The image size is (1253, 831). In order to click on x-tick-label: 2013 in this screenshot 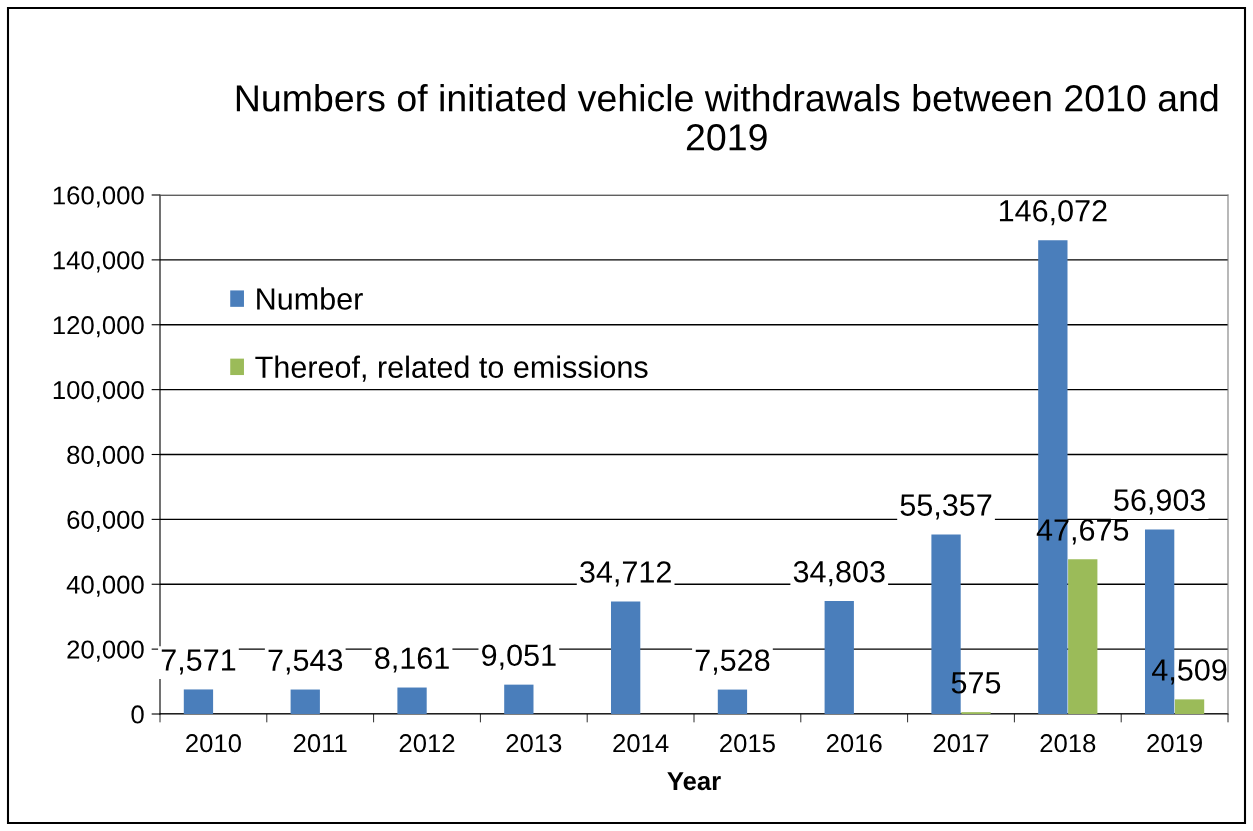, I will do `click(534, 743)`.